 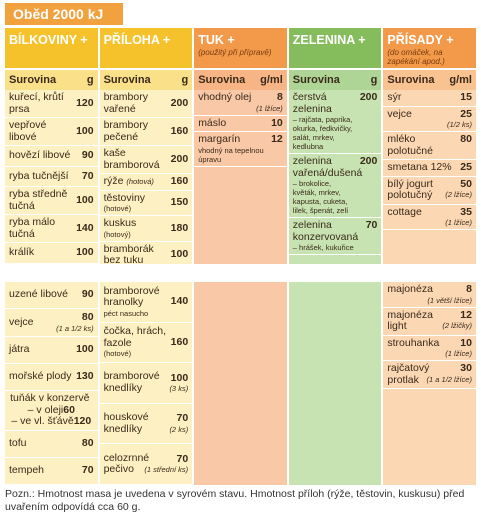 I want to click on ingredient-row: strouhanka 10 (1 lžíce), so click(x=429, y=348).